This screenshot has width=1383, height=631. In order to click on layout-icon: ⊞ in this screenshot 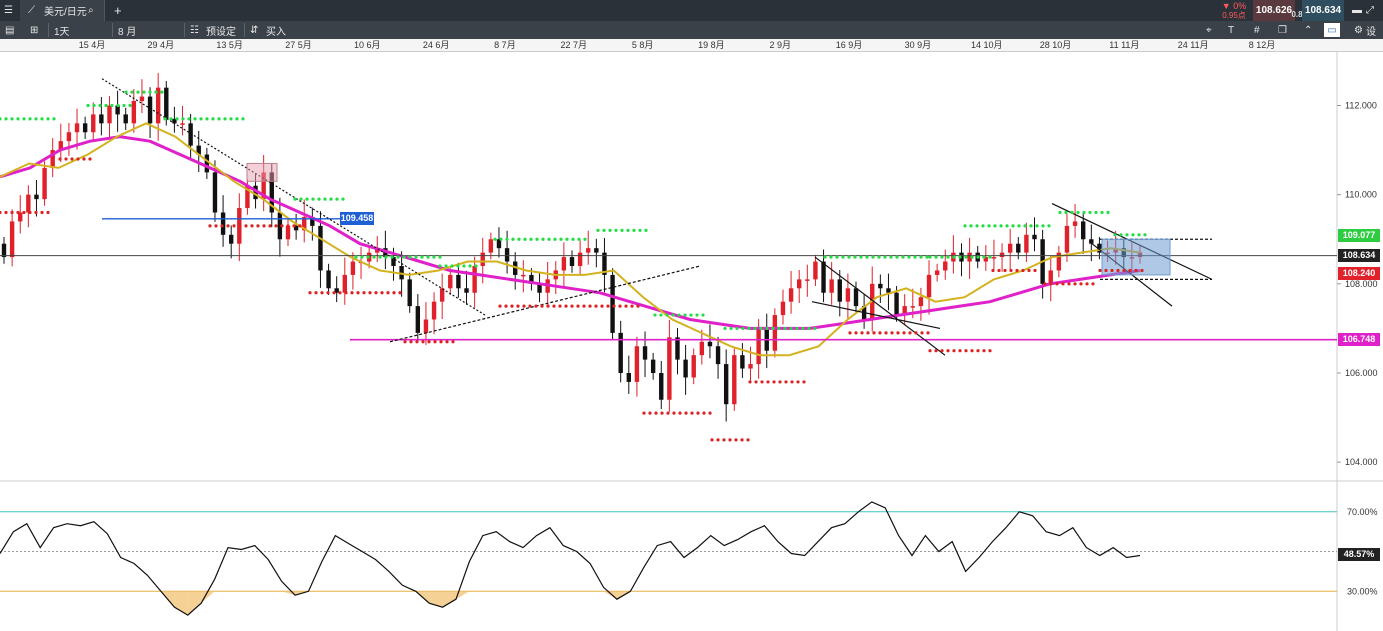, I will do `click(34, 30)`.